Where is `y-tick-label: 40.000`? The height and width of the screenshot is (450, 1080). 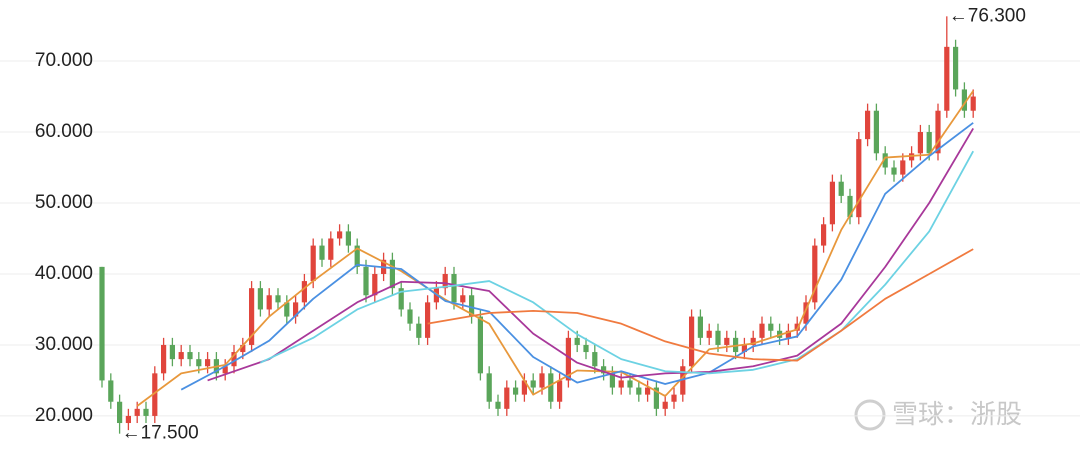
y-tick-label: 40.000 is located at coordinates (64, 273).